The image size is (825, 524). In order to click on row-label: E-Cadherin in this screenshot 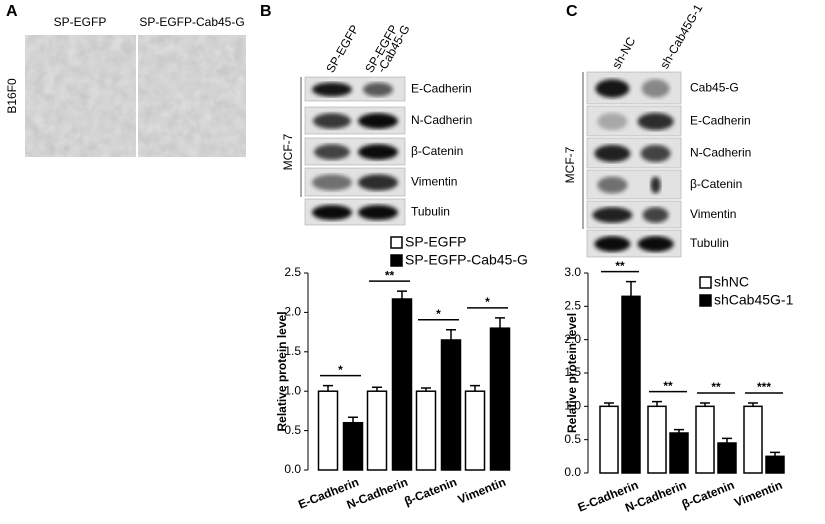, I will do `click(441, 89)`.